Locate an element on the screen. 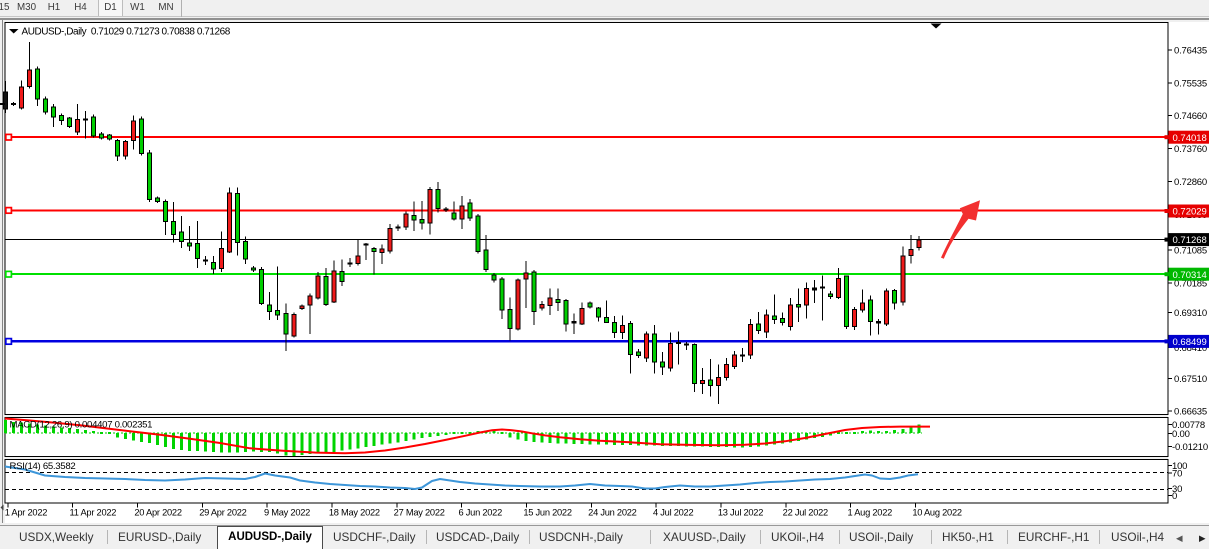 This screenshot has width=1209, height=549. svg-text: 0.75535 is located at coordinates (1190, 84).